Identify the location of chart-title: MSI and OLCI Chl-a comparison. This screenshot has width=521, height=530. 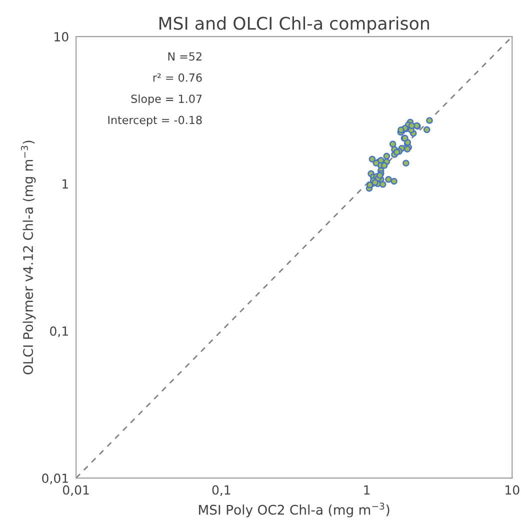
(294, 25).